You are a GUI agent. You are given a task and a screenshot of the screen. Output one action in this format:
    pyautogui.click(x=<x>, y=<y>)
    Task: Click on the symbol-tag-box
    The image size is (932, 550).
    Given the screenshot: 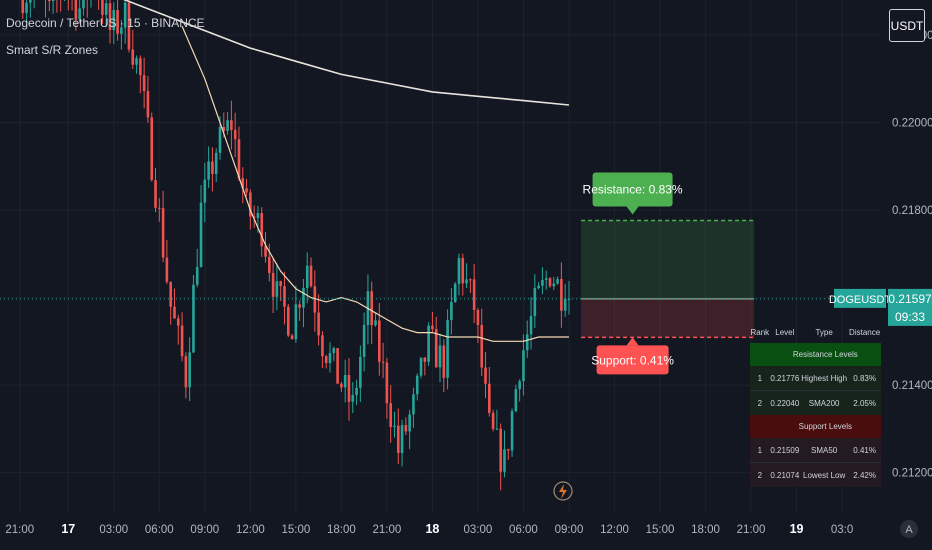 What is the action you would take?
    pyautogui.click(x=860, y=298)
    